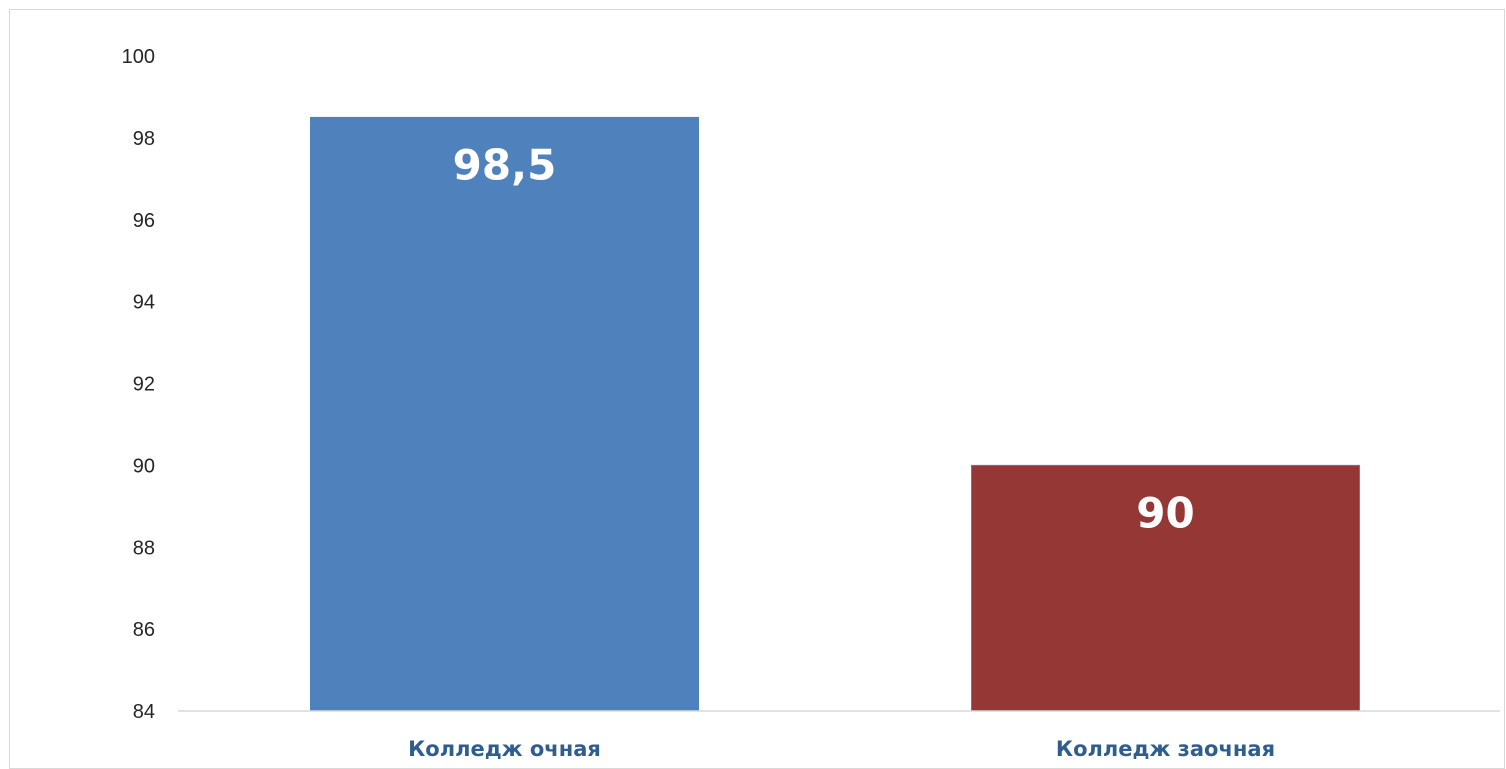  Describe the element at coordinates (504, 749) in the screenshot. I see `category-label-1: Колледж очная` at that location.